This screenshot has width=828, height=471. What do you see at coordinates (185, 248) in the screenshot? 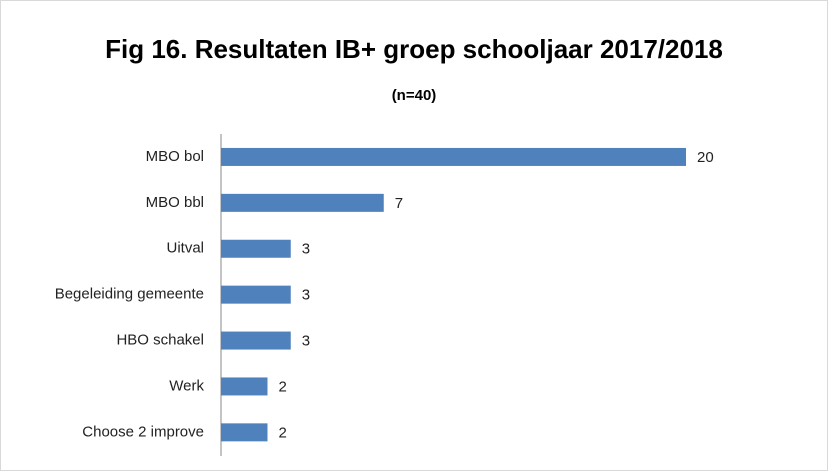
I see `y-tick-label: Uitval` at bounding box center [185, 248].